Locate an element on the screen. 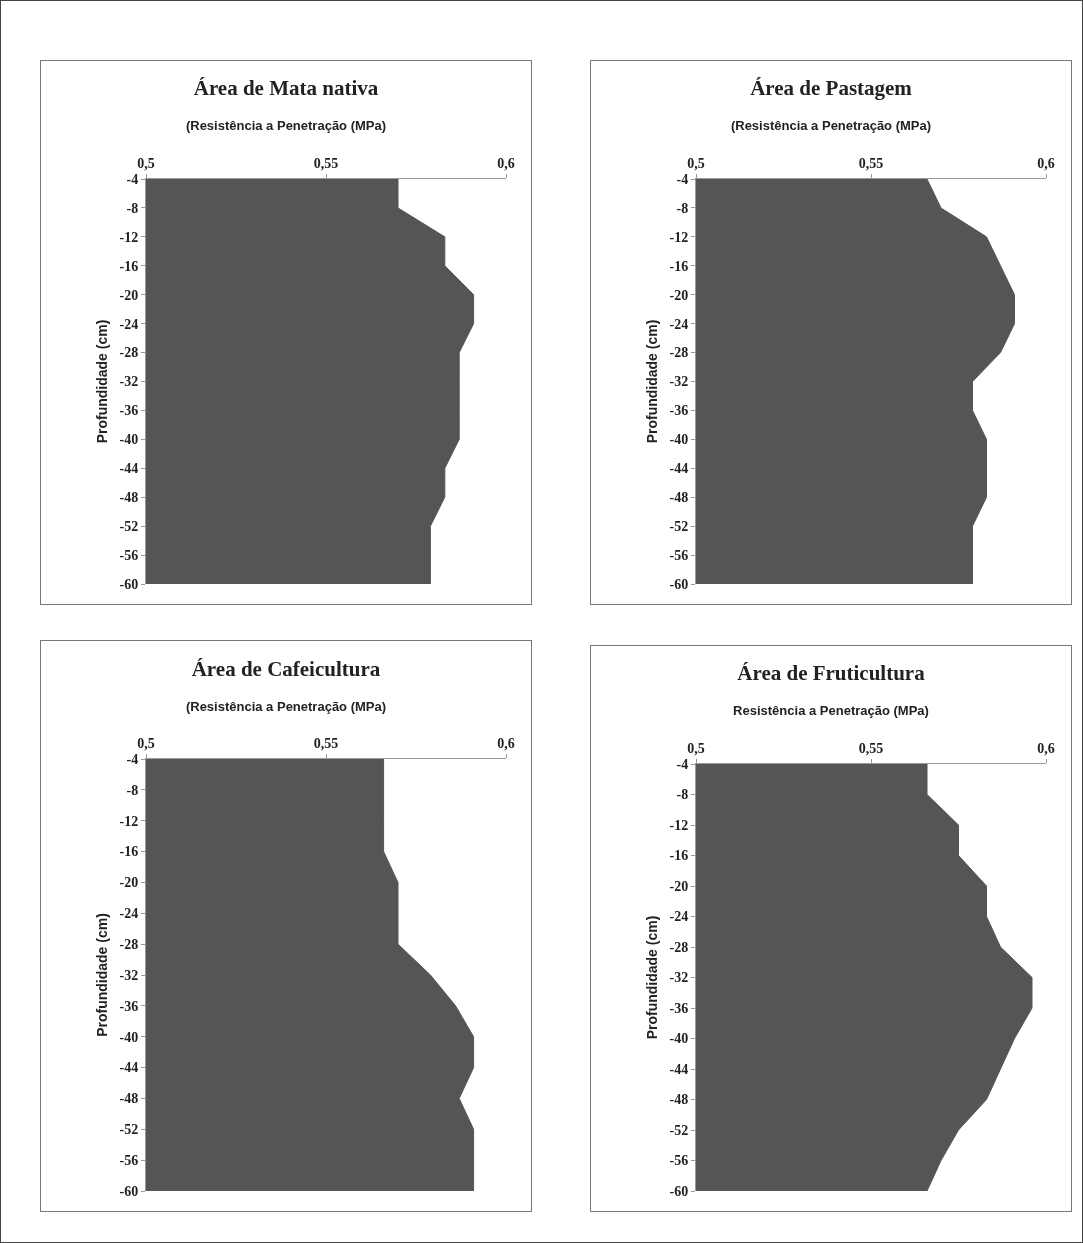  chart-title: Área de Cafeicultura is located at coordinates (286, 668).